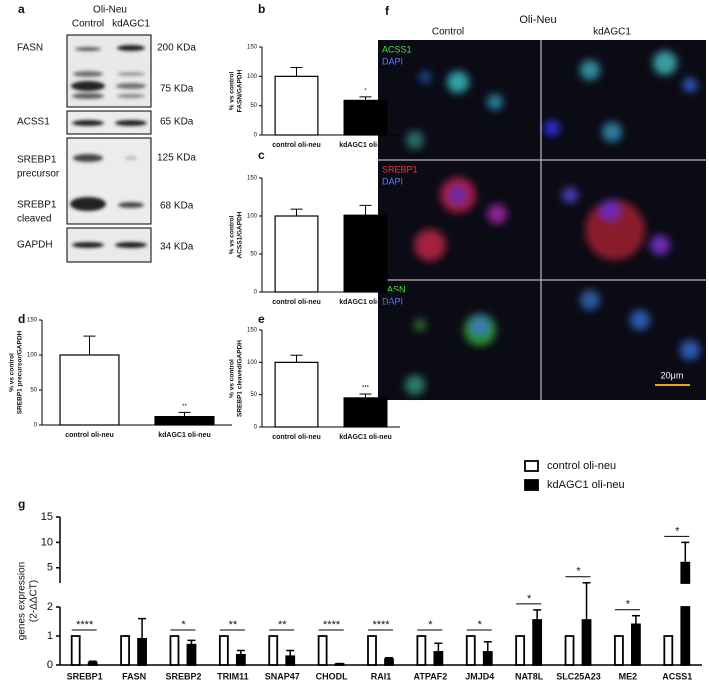 This screenshot has width=709, height=682. What do you see at coordinates (672, 375) in the screenshot?
I see `scale-label: 20μm` at bounding box center [672, 375].